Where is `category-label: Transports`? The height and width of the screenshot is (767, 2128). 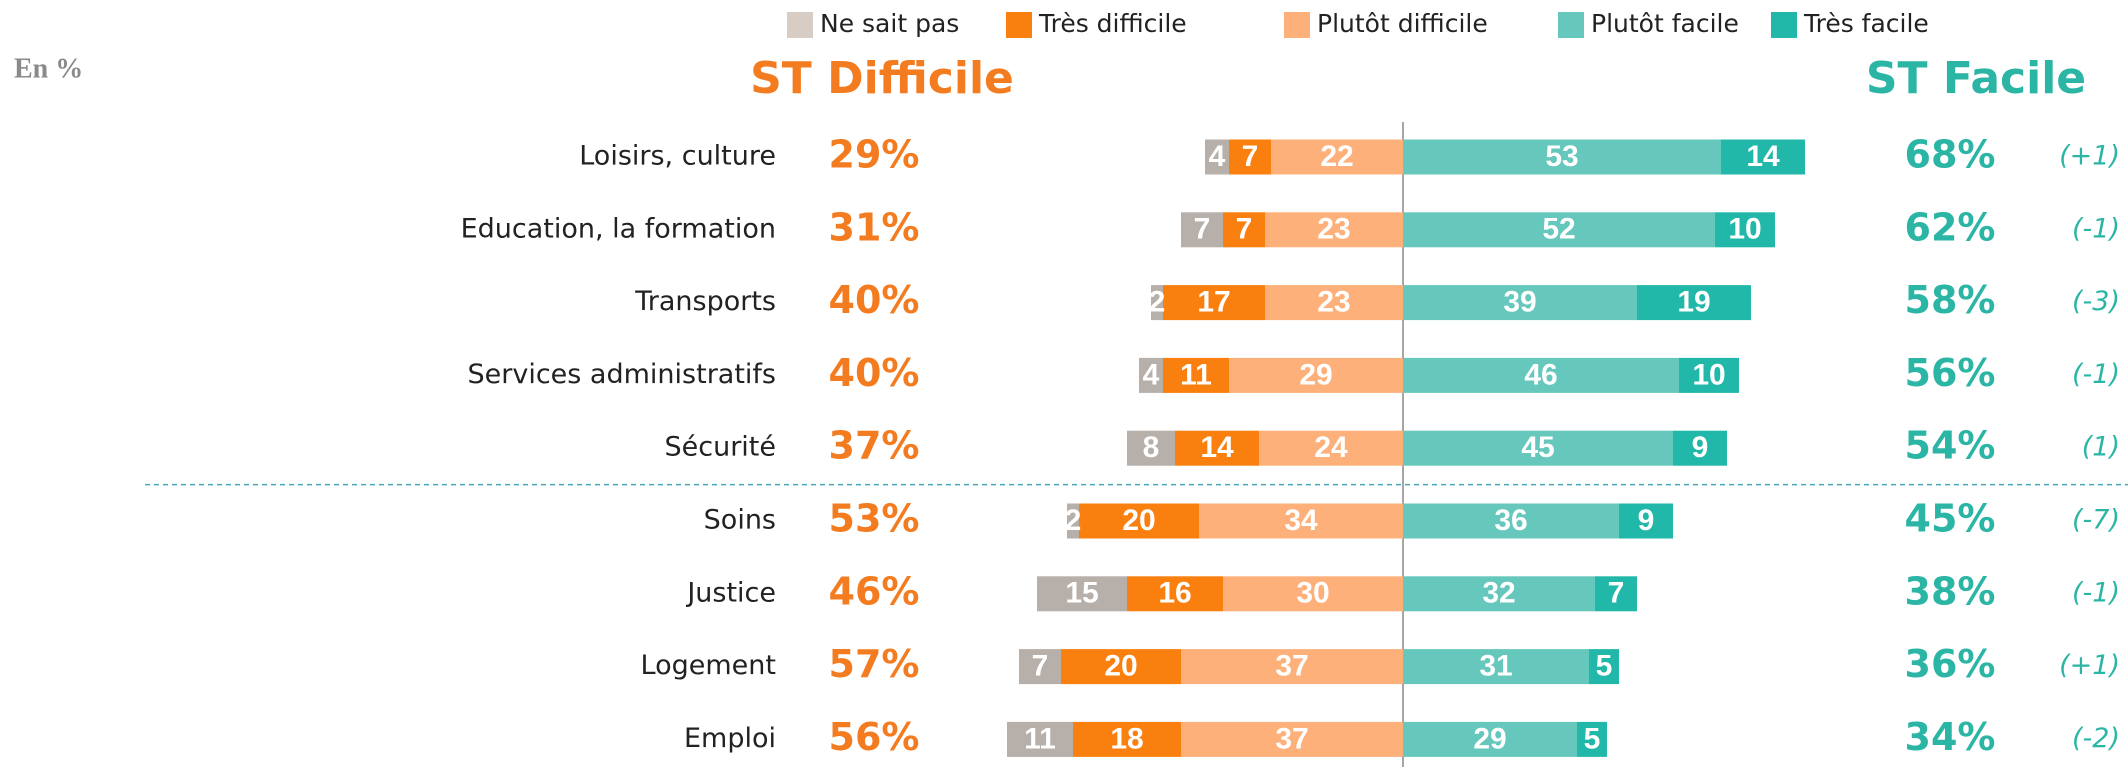 category-label: Transports is located at coordinates (705, 301).